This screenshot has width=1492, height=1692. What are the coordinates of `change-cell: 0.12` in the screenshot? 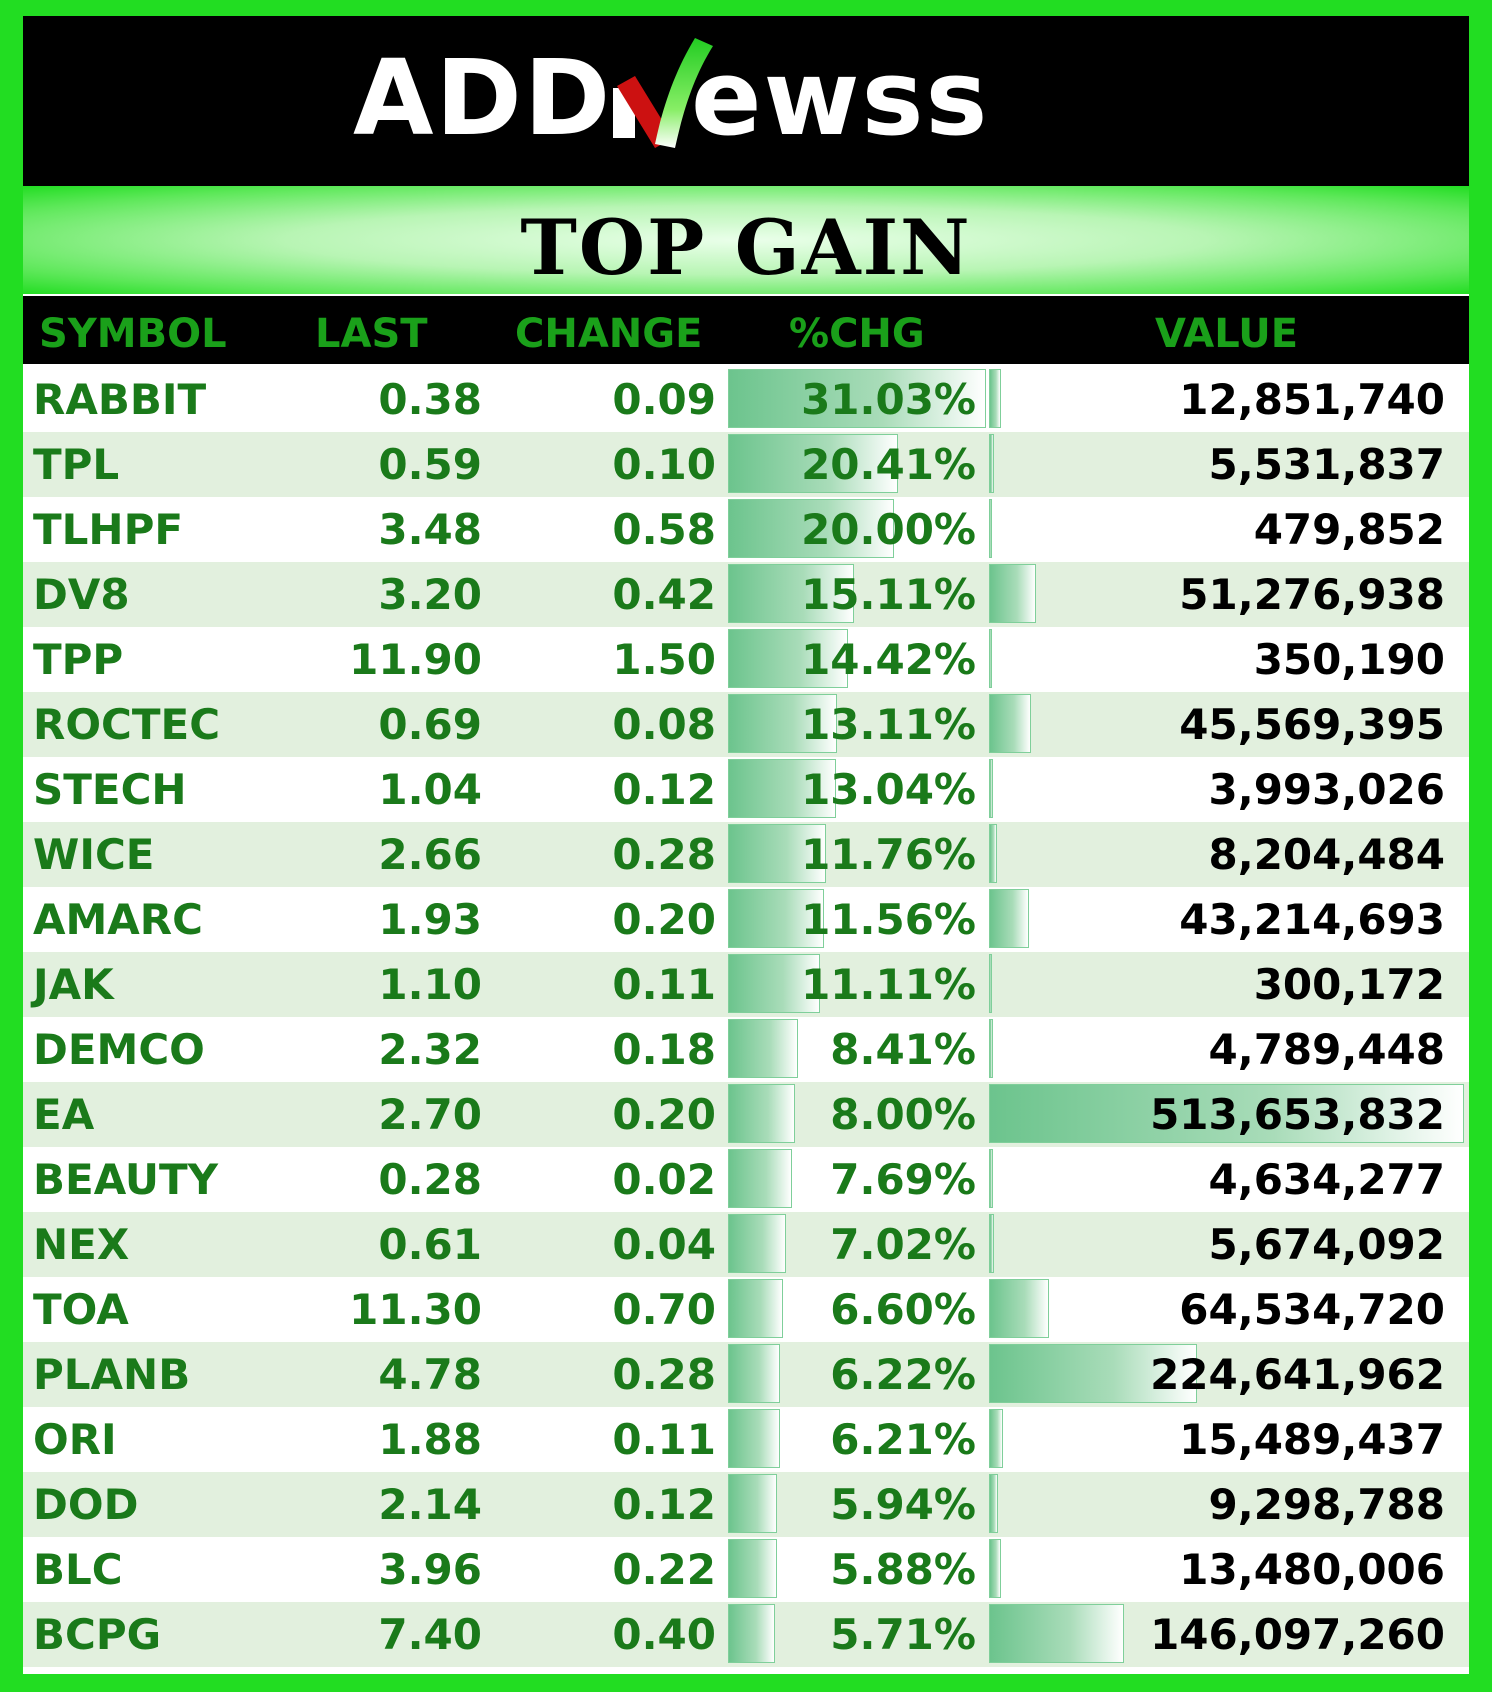 It's located at (664, 1504).